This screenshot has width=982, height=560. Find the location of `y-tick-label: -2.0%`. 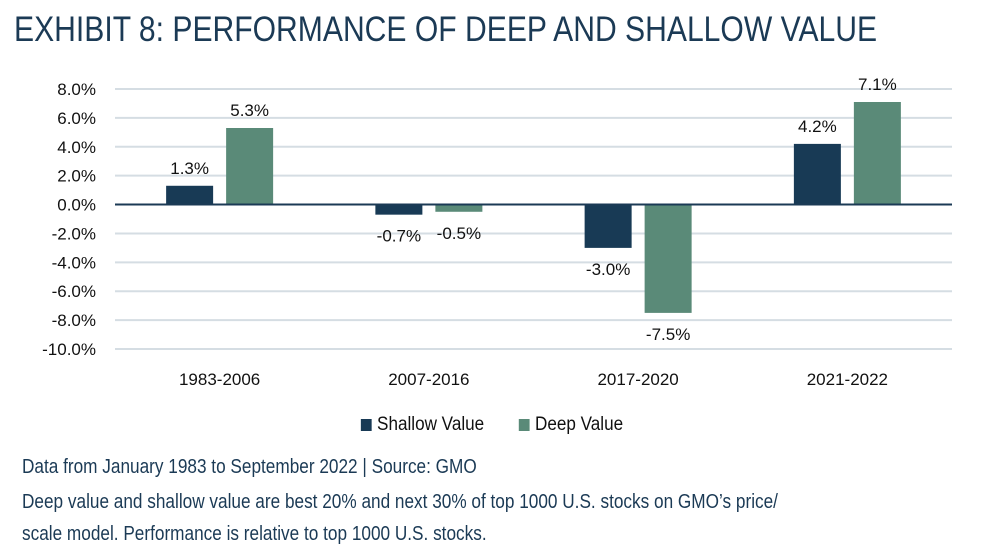

y-tick-label: -2.0% is located at coordinates (74, 233).